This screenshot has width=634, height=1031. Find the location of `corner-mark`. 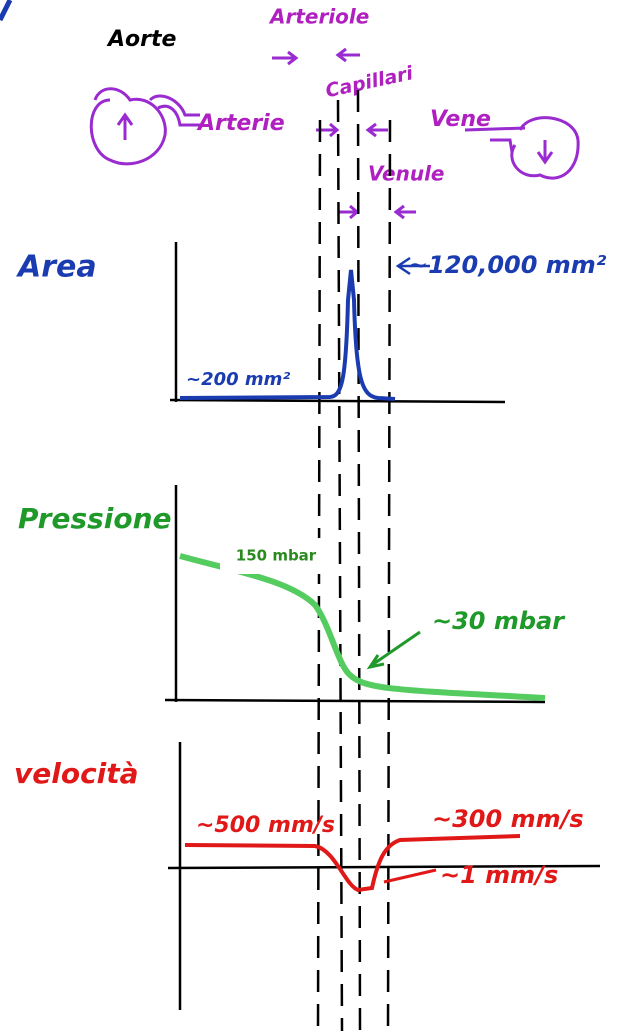

corner-mark is located at coordinates (6, 11).